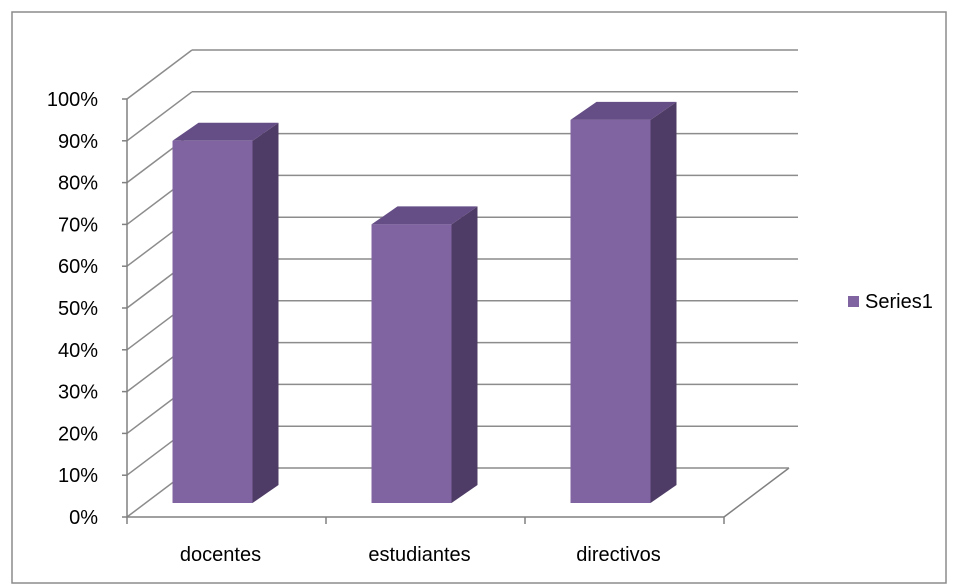  I want to click on y-tick-label: 10%, so click(78, 476).